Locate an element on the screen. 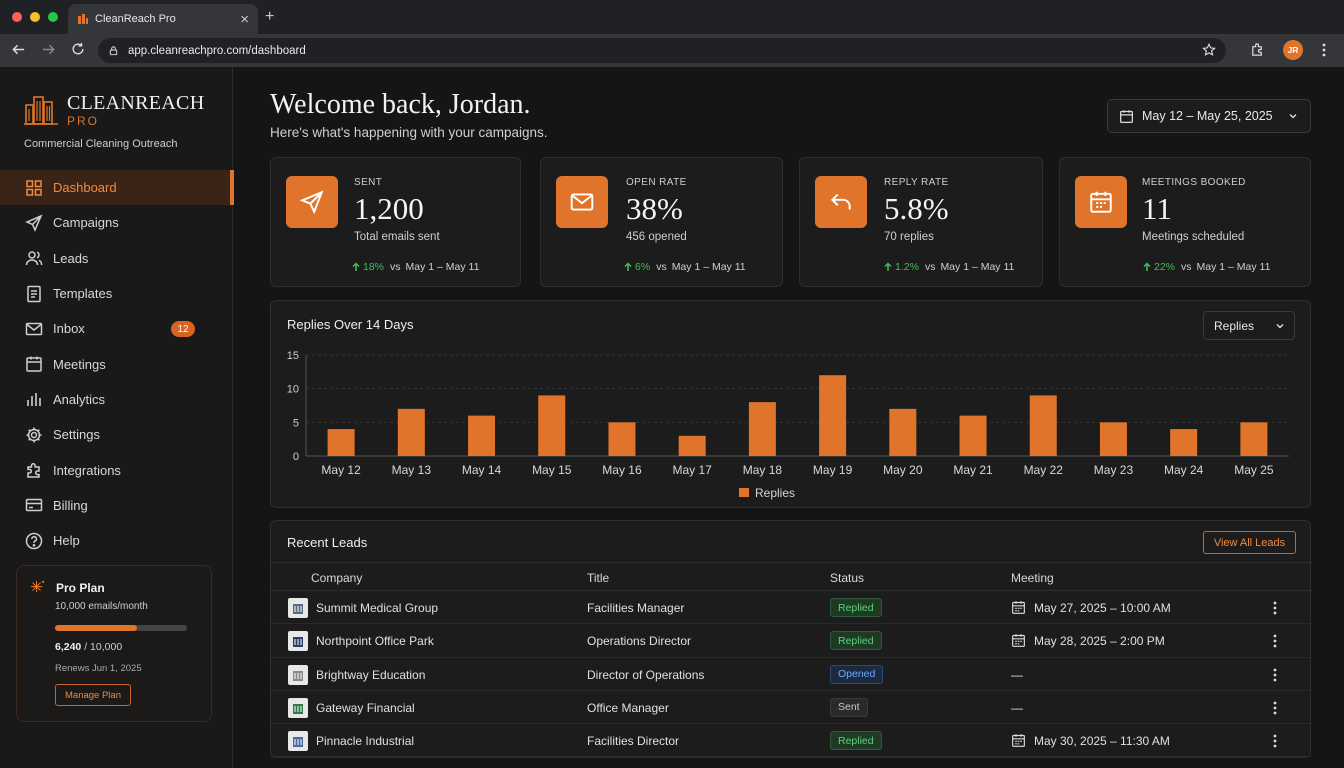 The height and width of the screenshot is (768, 1344). reload-icon is located at coordinates (78, 49).